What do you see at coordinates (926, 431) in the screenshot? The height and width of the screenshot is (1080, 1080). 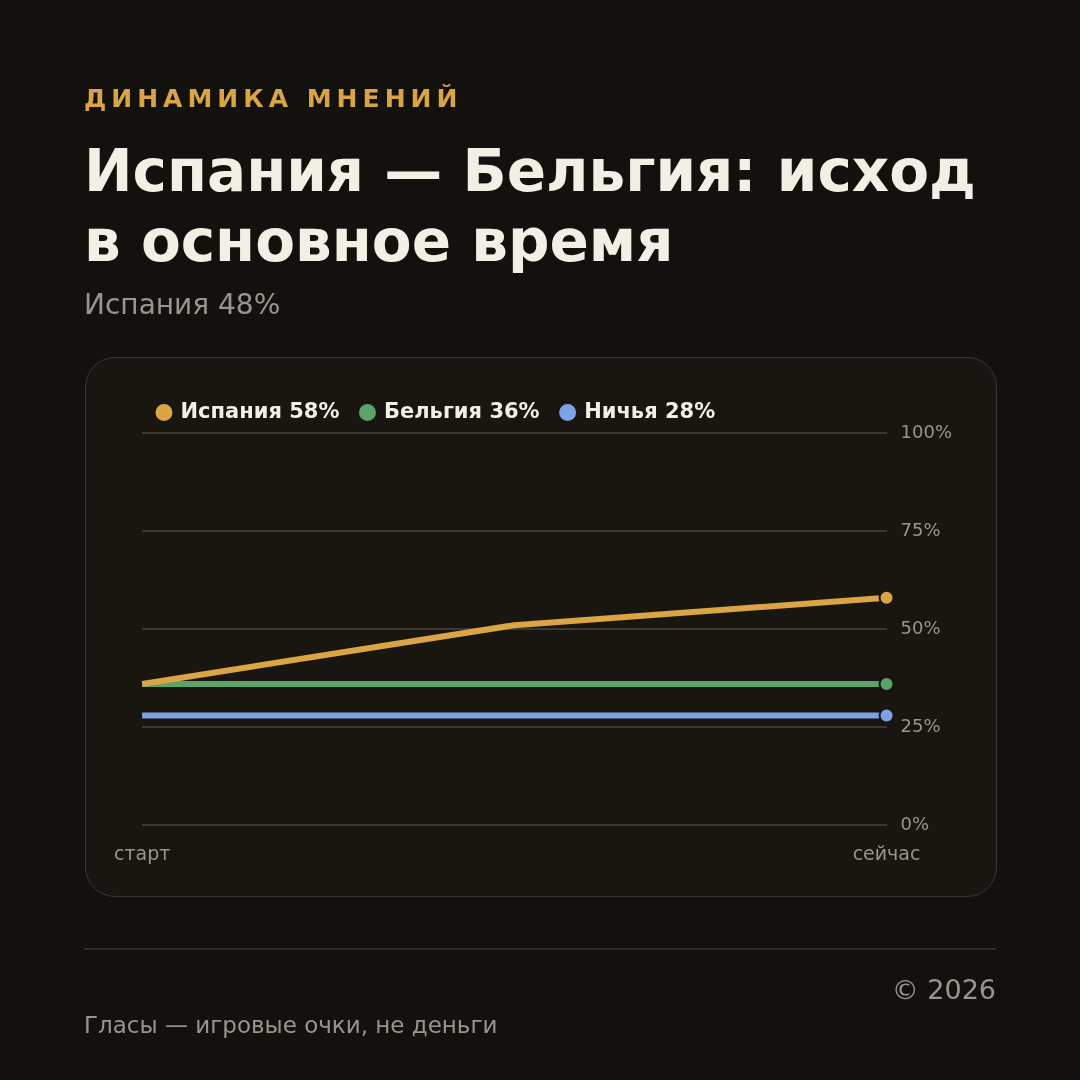 I see `y-tick-label: 100%` at bounding box center [926, 431].